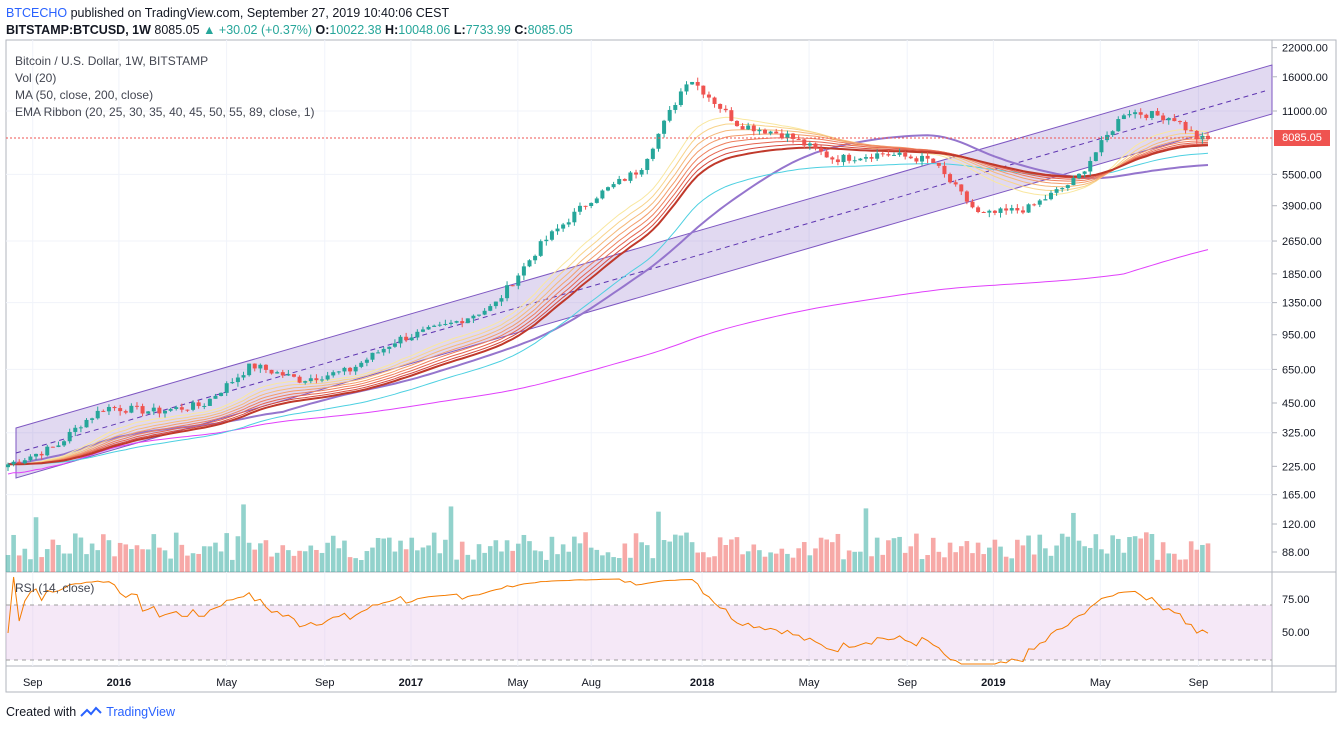 This screenshot has width=1342, height=731. Describe the element at coordinates (84, 95) in the screenshot. I see `legend-ma: MA (50, close, 200, close)` at that location.